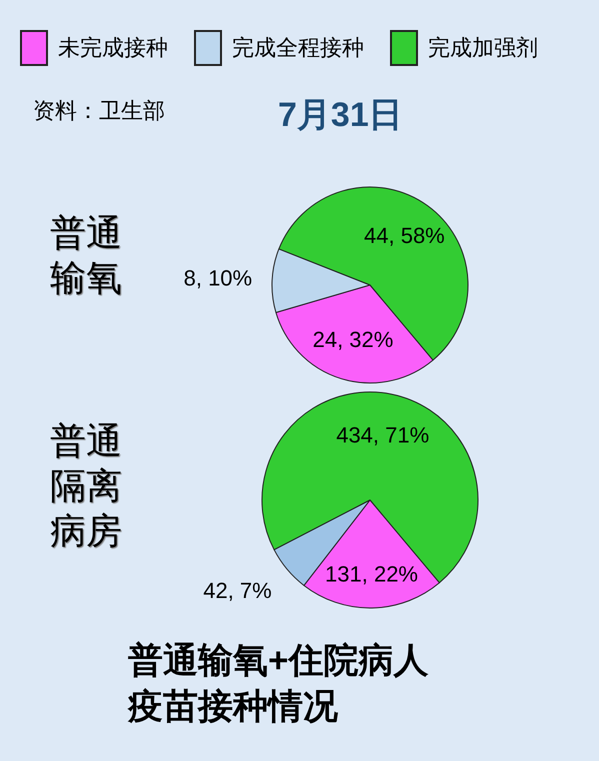 This screenshot has height=761, width=599. I want to click on data-label: 131, 22%, so click(371, 573).